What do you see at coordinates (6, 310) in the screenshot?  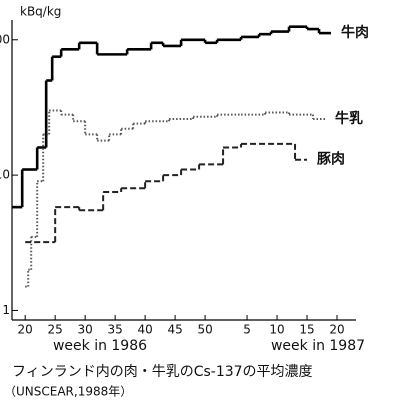 I see `y-tick-label: 1` at bounding box center [6, 310].